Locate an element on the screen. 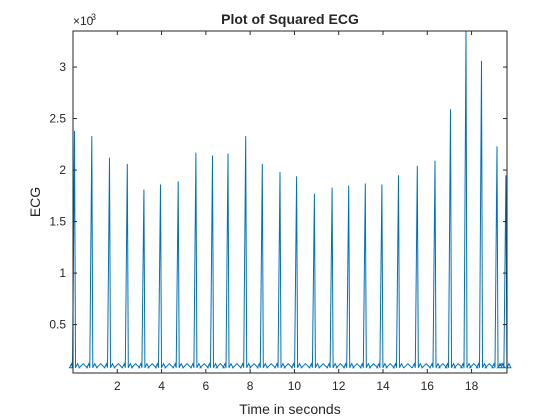 The width and height of the screenshot is (560, 420). y-axis-label: ECG is located at coordinates (35, 202).